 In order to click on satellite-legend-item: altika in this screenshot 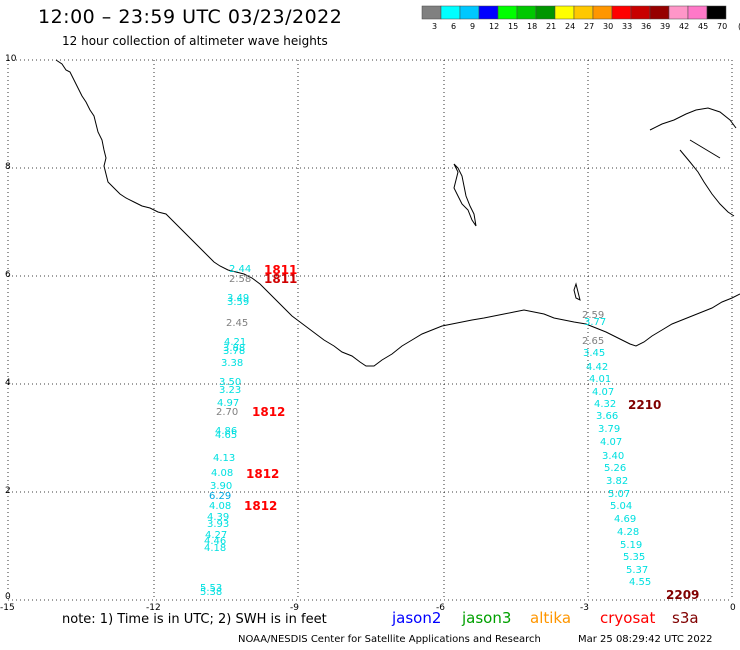, I will do `click(551, 618)`.